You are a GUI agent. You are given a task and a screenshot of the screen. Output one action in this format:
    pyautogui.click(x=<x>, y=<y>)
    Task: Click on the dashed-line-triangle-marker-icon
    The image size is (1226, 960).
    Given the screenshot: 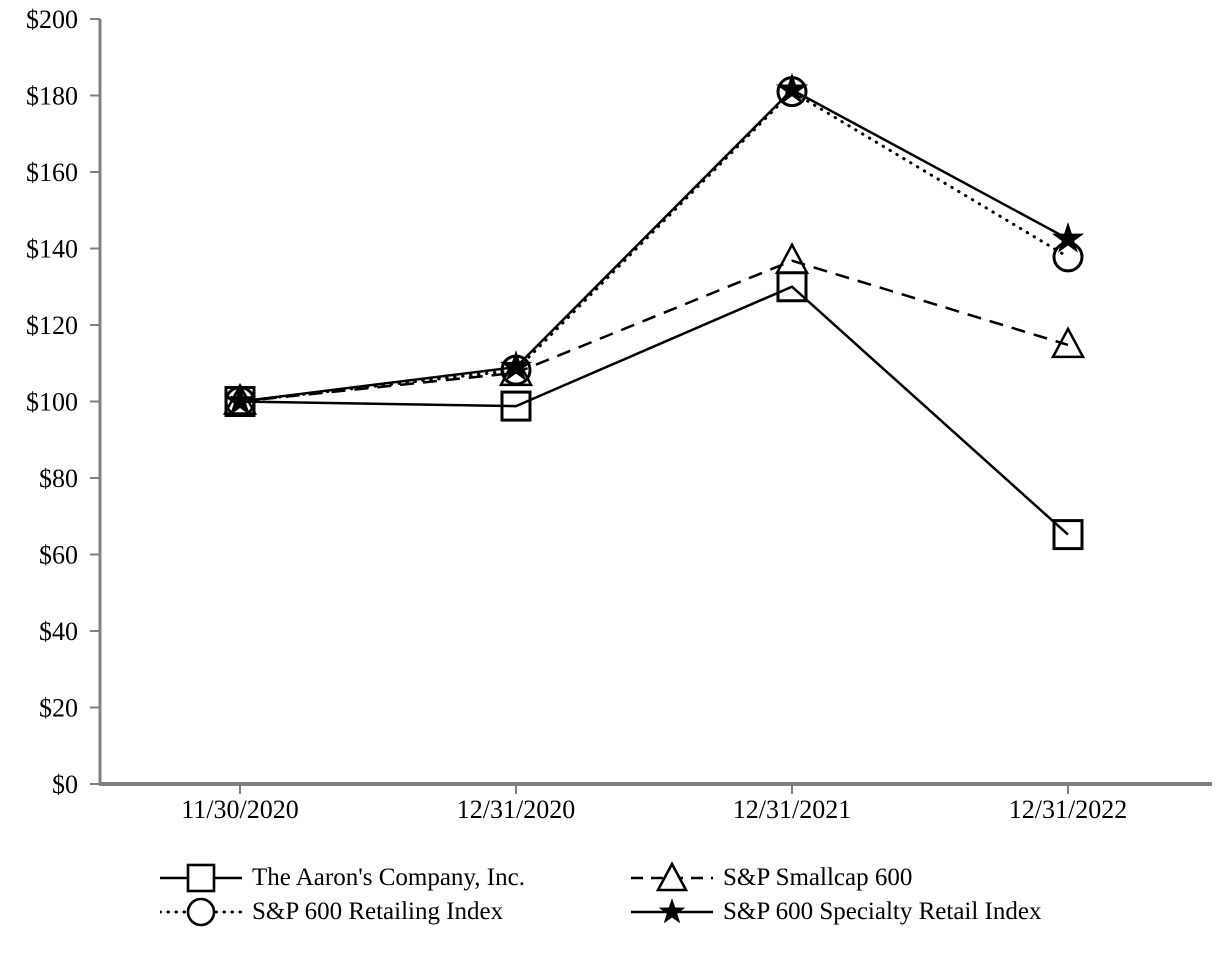 What is the action you would take?
    pyautogui.click(x=672, y=876)
    